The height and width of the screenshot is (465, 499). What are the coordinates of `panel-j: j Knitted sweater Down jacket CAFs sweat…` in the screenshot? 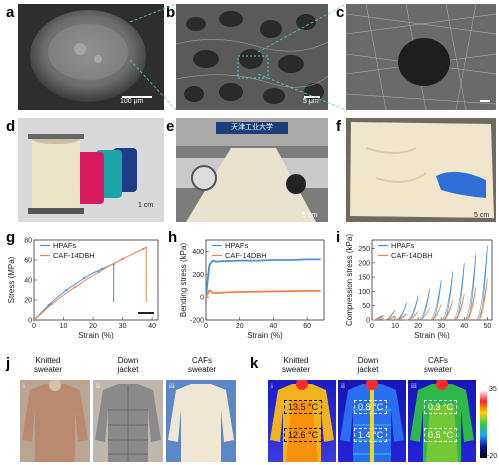 It's located at (120, 407).